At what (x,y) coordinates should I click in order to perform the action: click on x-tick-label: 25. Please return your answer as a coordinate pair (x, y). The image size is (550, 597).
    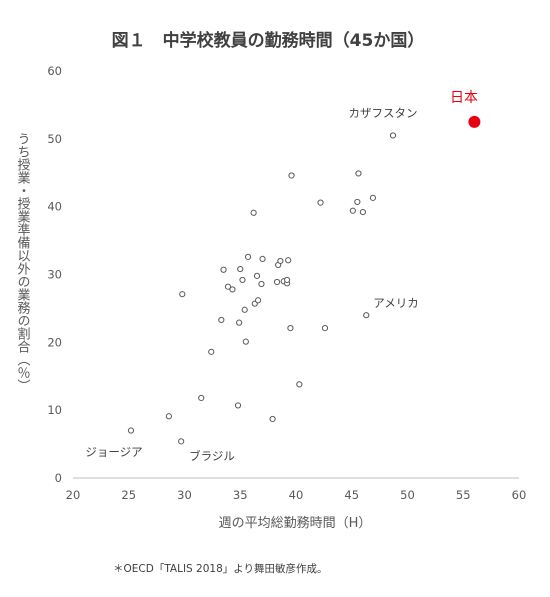
    Looking at the image, I should click on (128, 495).